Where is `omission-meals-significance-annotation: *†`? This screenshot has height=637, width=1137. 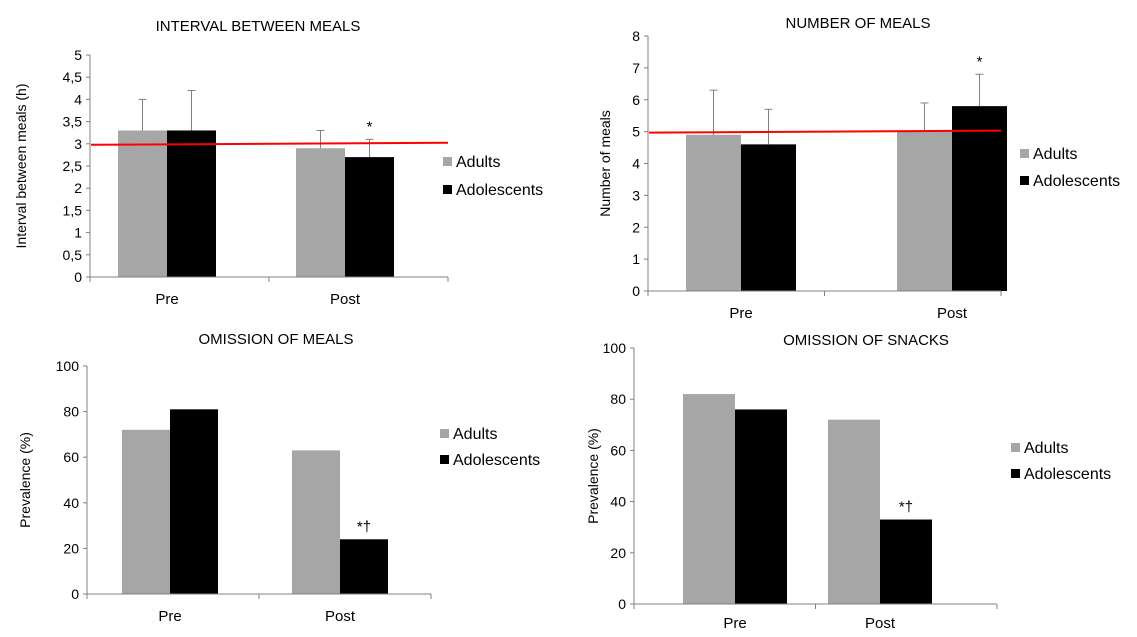
omission-meals-significance-annotation: *† is located at coordinates (364, 526).